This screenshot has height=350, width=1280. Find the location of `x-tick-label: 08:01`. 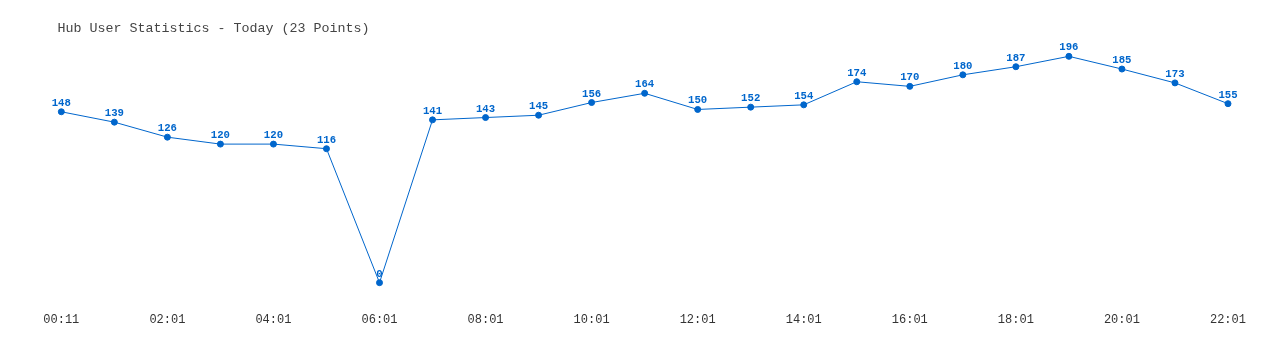

x-tick-label: 08:01 is located at coordinates (485, 319).